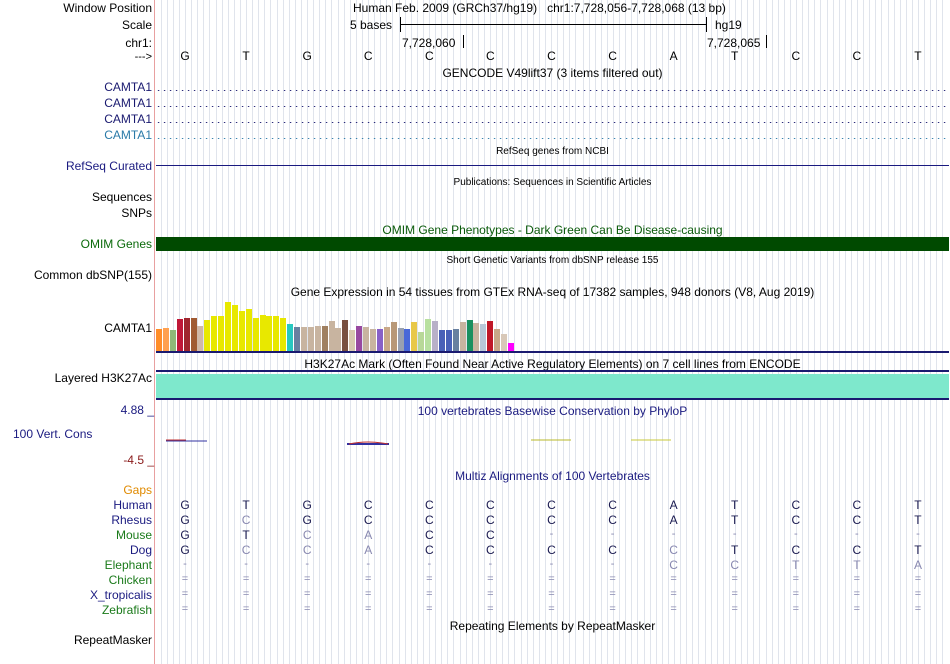  Describe the element at coordinates (121, 197) in the screenshot. I see `sequences-track-label: Sequences` at that location.